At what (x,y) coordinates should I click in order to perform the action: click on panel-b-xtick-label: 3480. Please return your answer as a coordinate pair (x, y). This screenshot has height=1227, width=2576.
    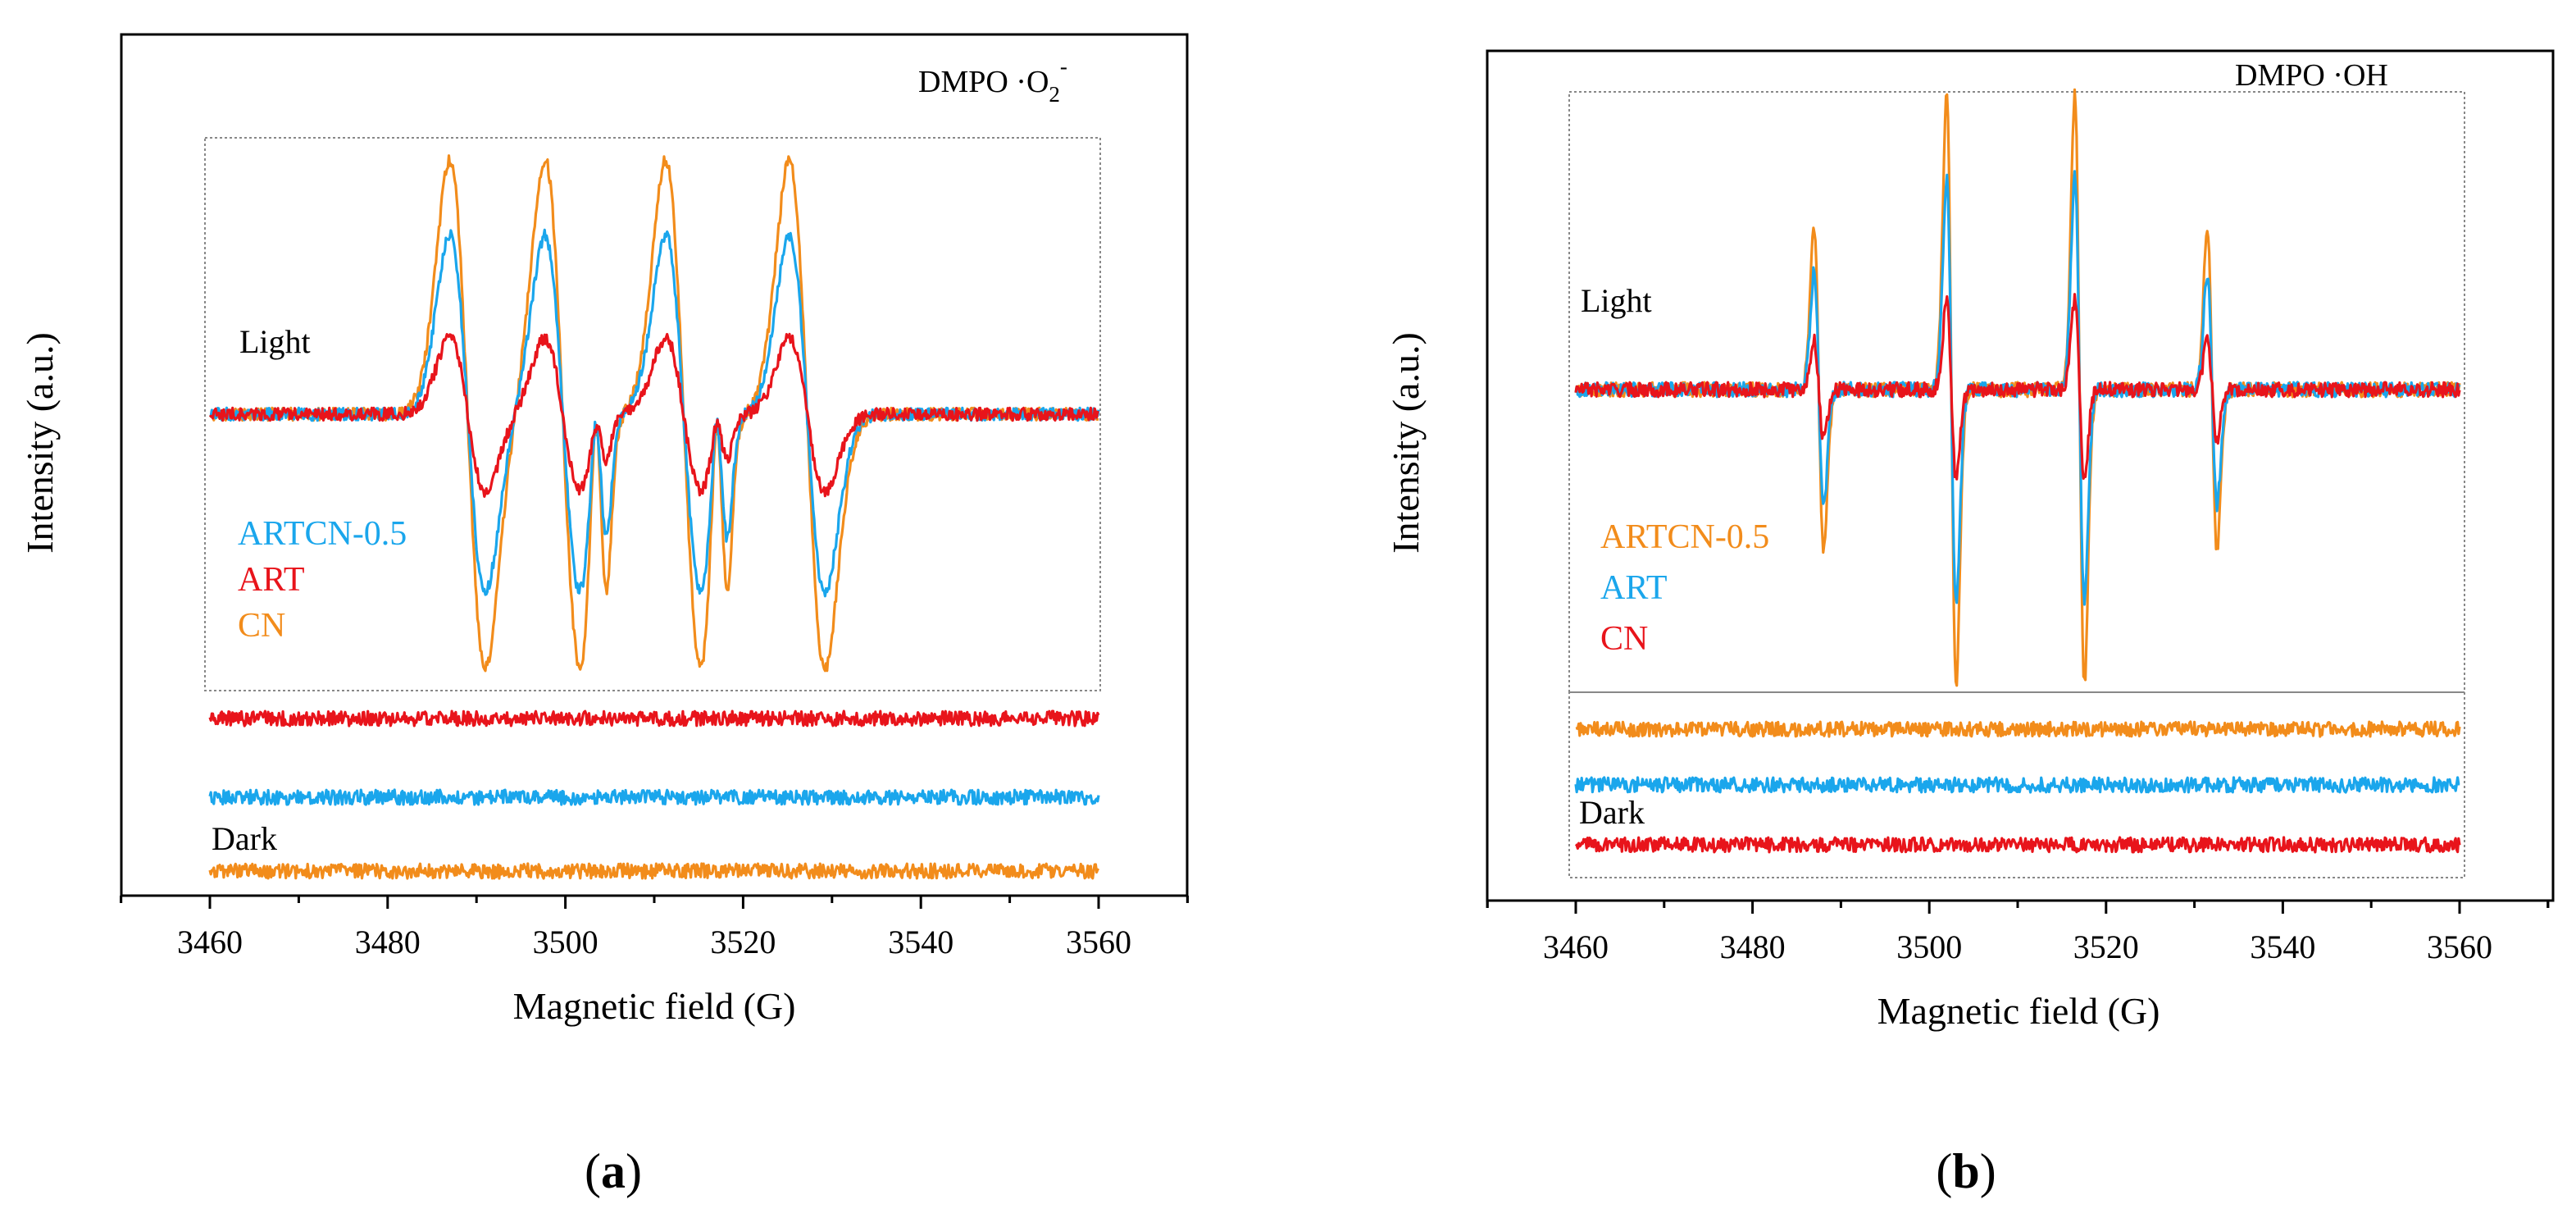
    Looking at the image, I should click on (1753, 947).